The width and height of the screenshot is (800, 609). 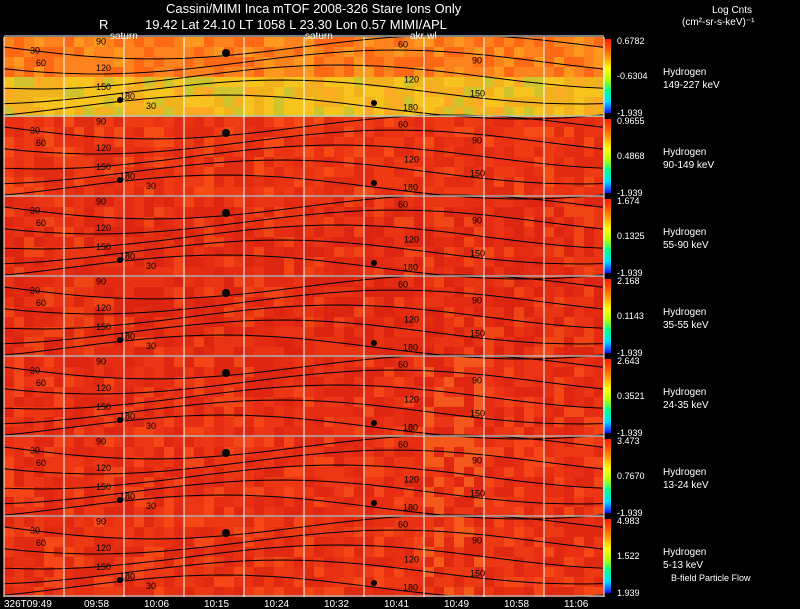 What do you see at coordinates (456, 604) in the screenshot?
I see `time-tick-label: 10:49` at bounding box center [456, 604].